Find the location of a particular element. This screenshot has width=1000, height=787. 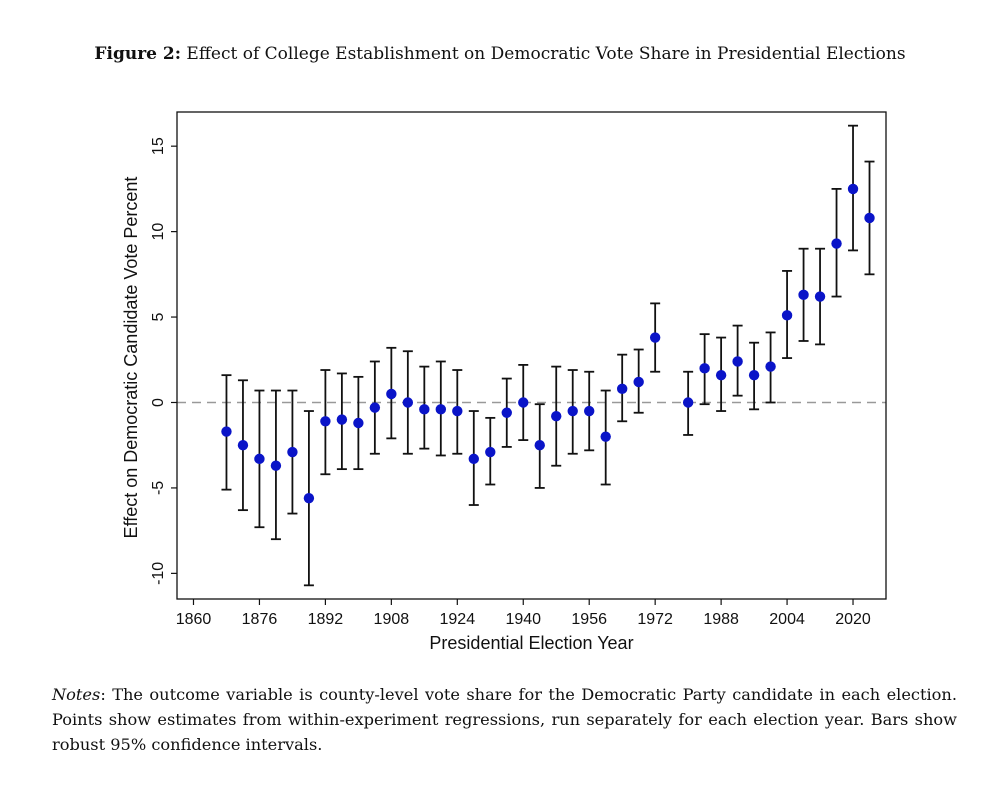

x-axis-label: Presidential Election Year is located at coordinates (531, 643).